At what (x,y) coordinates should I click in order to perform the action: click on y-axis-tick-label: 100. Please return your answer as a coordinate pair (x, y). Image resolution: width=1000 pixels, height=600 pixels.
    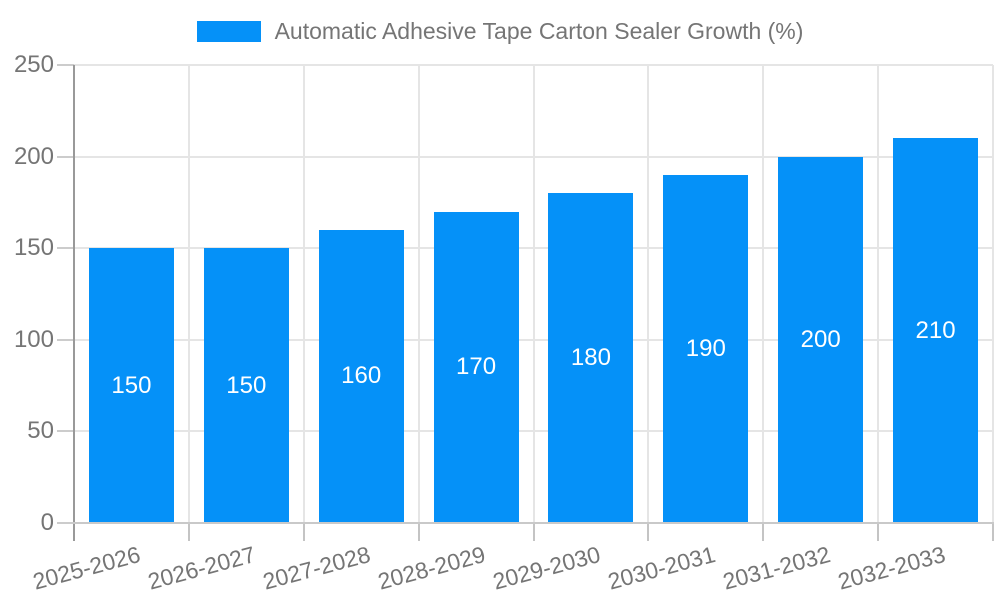
    Looking at the image, I should click on (33, 339).